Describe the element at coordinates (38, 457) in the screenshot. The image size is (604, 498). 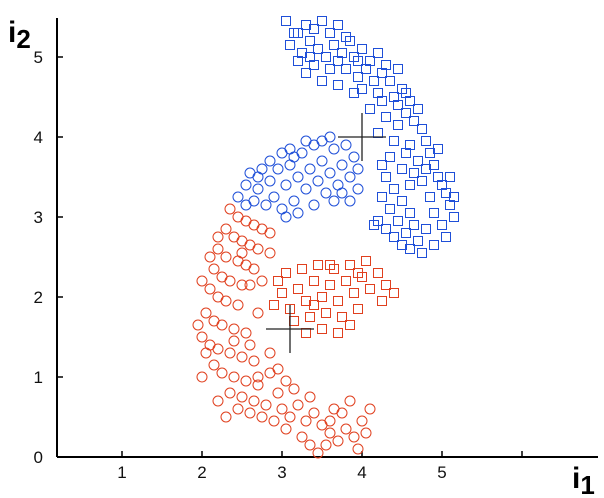
I see `y-tick-label: 0` at that location.